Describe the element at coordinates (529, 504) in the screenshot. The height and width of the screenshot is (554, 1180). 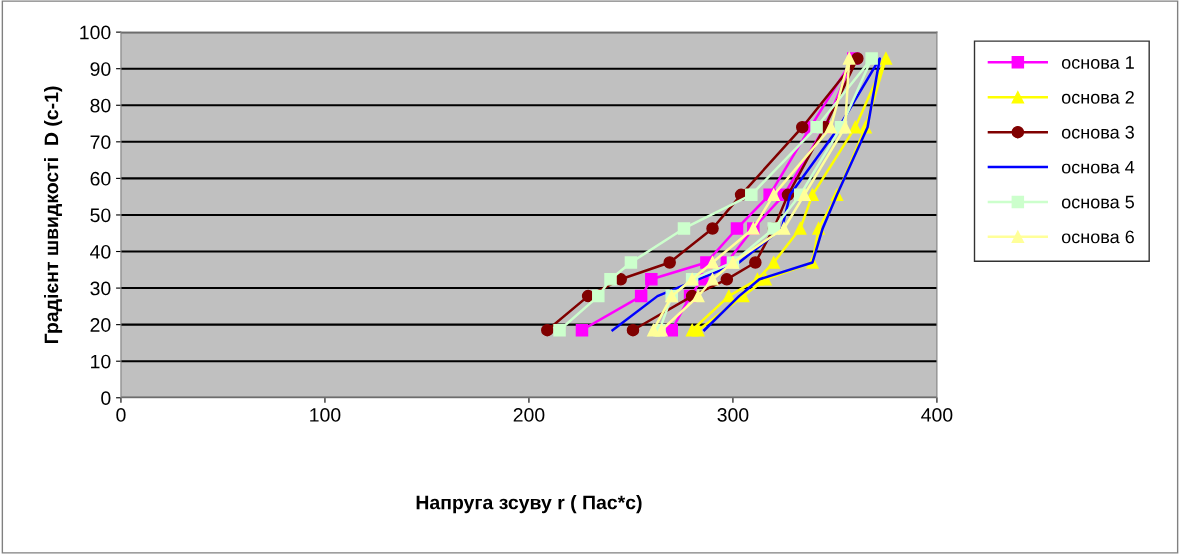
I see `x-axis-title: Напруга зсуву r ( Пас*с)` at that location.